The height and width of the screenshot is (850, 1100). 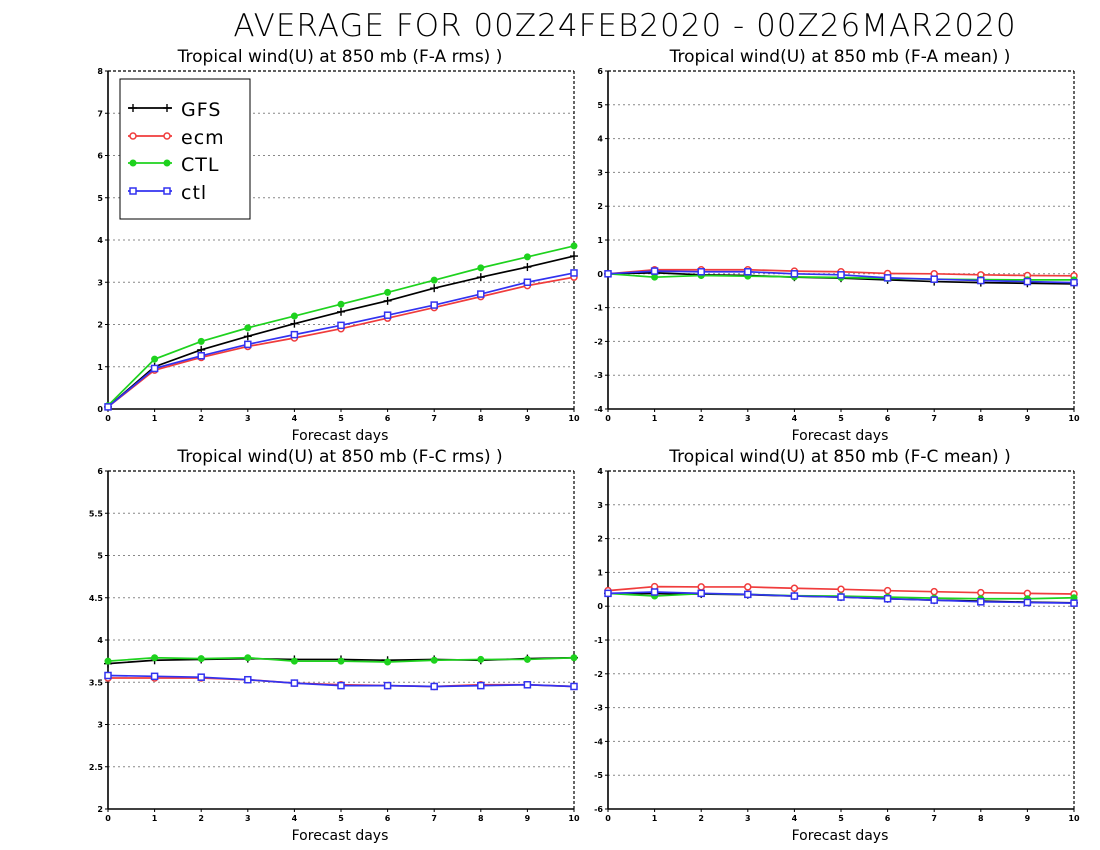 I want to click on y-tick-label: 0, so click(x=600, y=274).